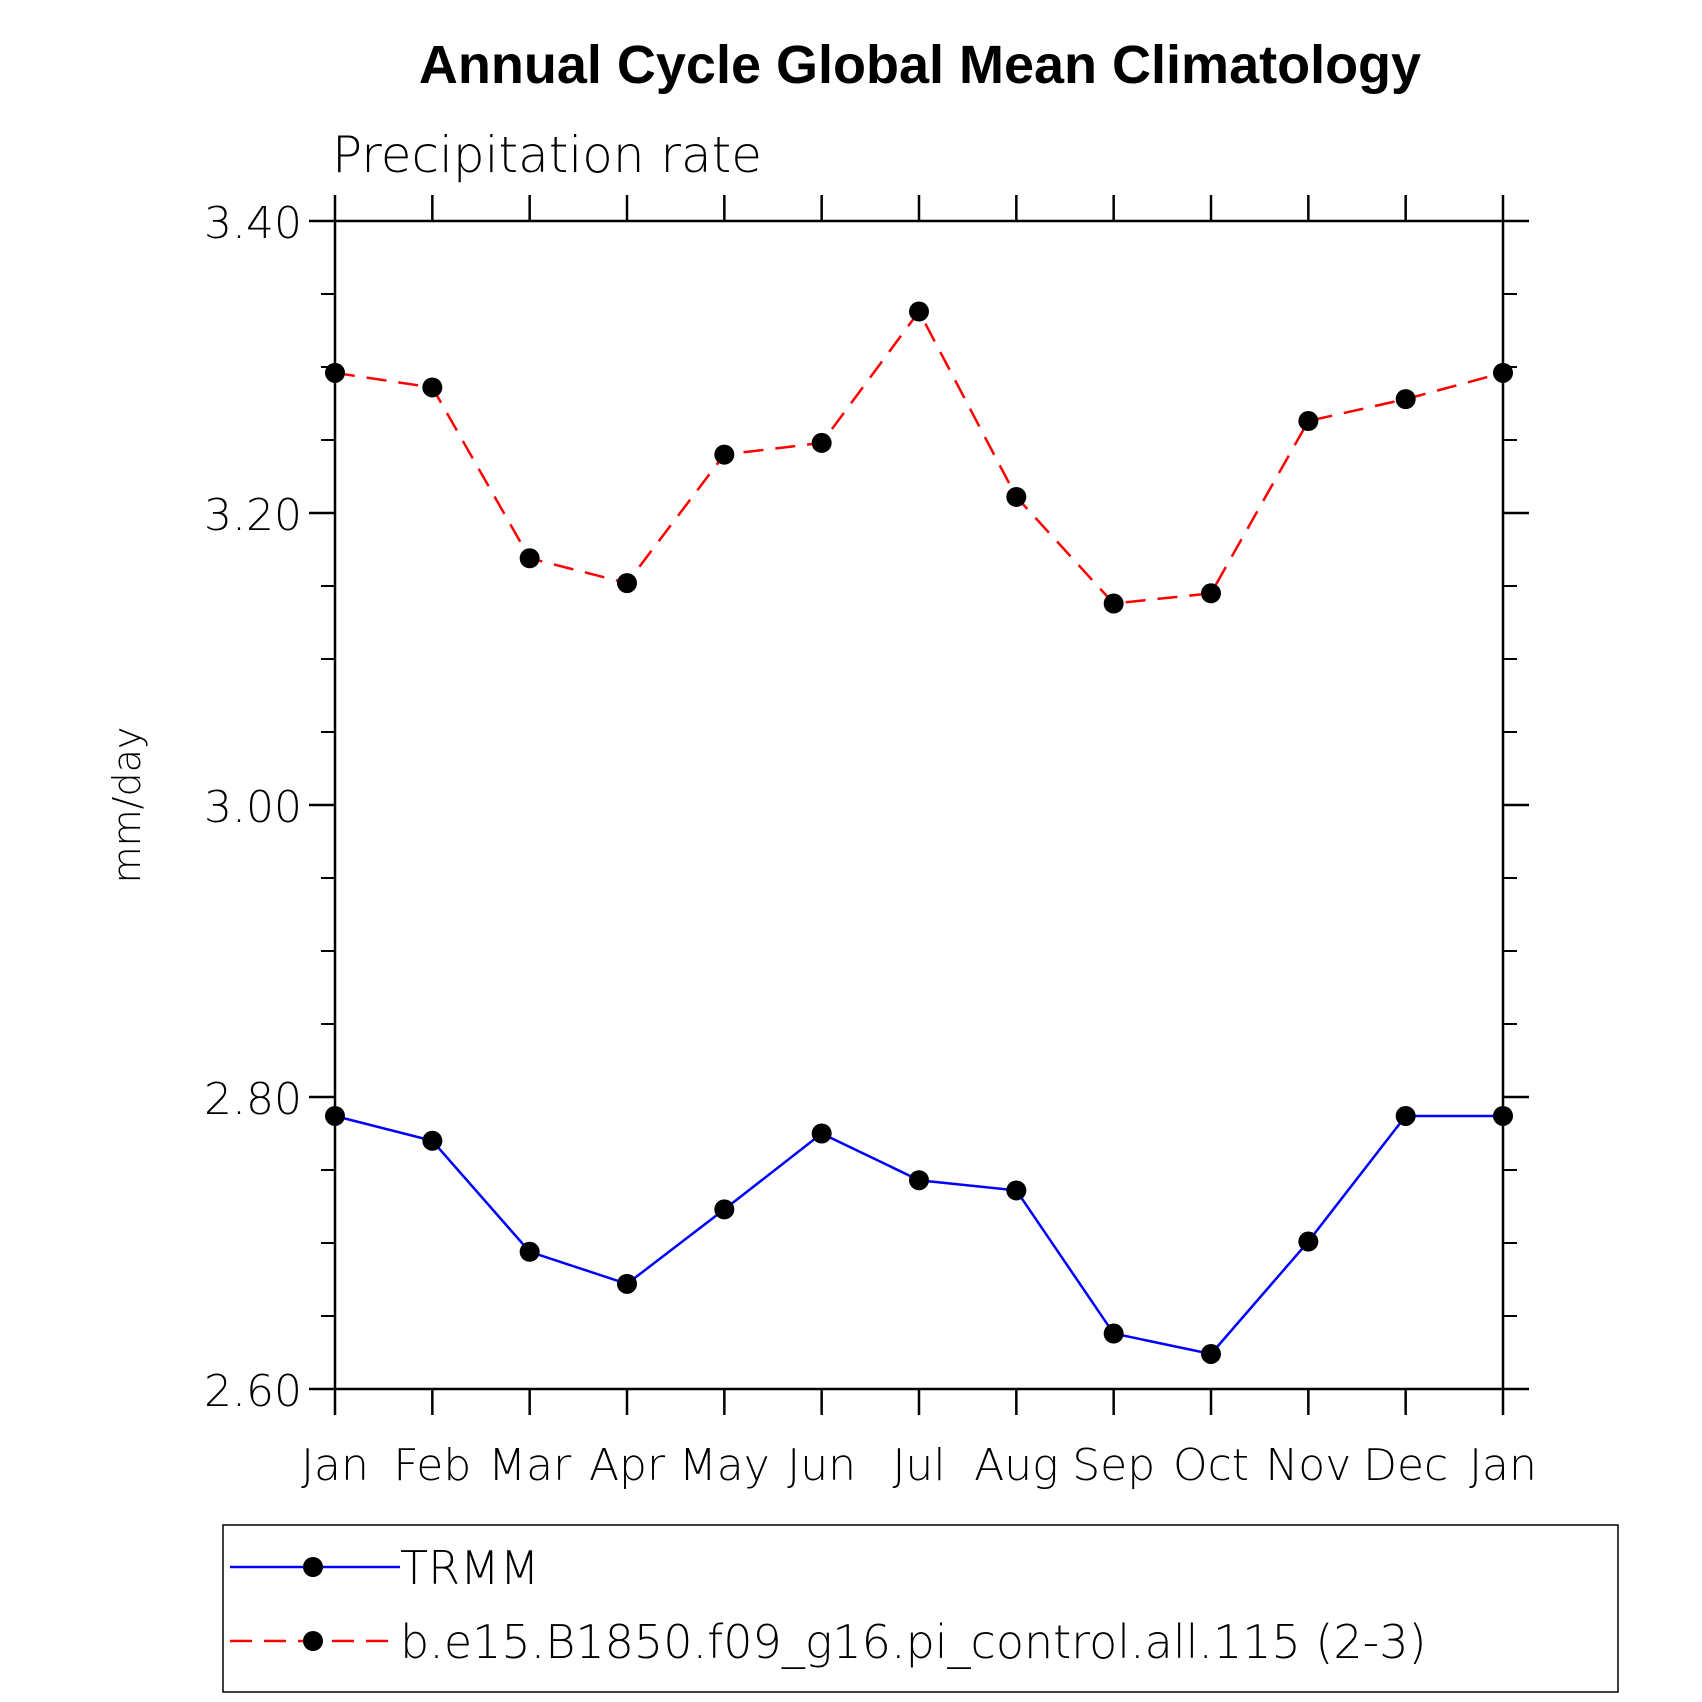  I want to click on x-tick-label: Sep, so click(1113, 1465).